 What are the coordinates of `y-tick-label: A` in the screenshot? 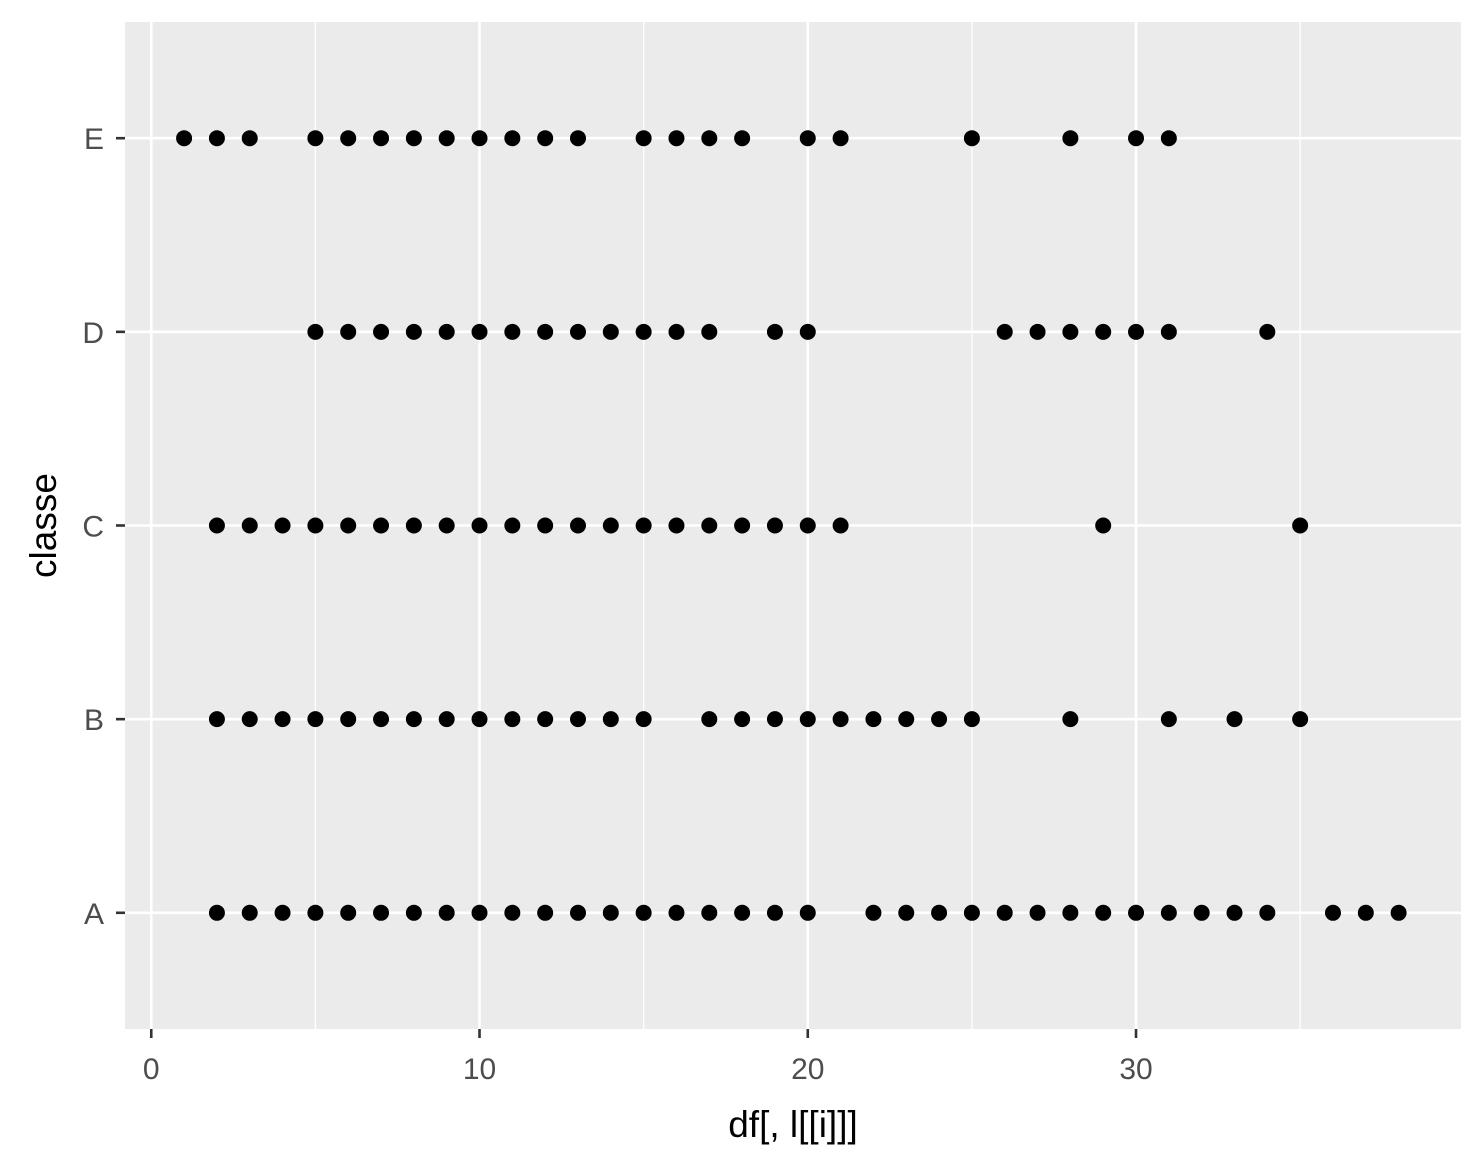 It's located at (94, 914).